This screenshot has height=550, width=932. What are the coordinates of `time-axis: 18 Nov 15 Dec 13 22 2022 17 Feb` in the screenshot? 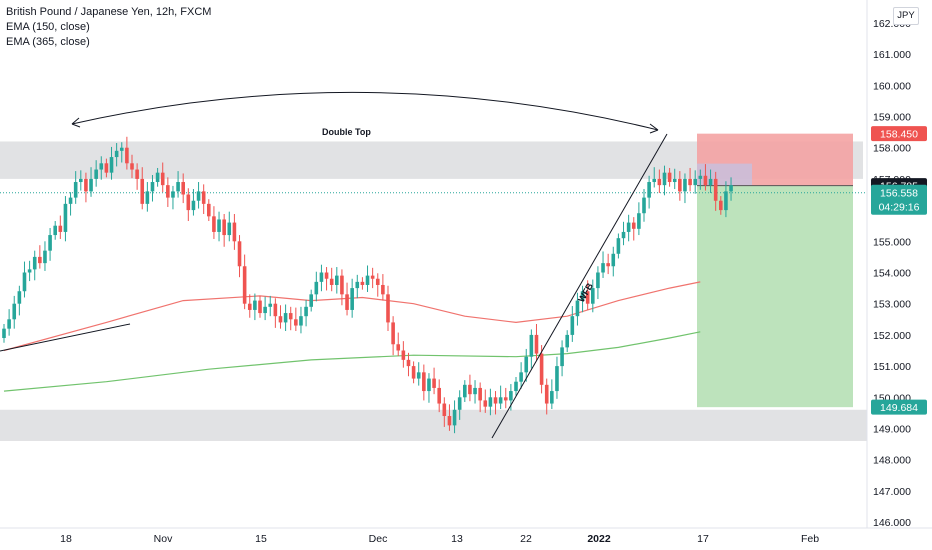 It's located at (466, 536).